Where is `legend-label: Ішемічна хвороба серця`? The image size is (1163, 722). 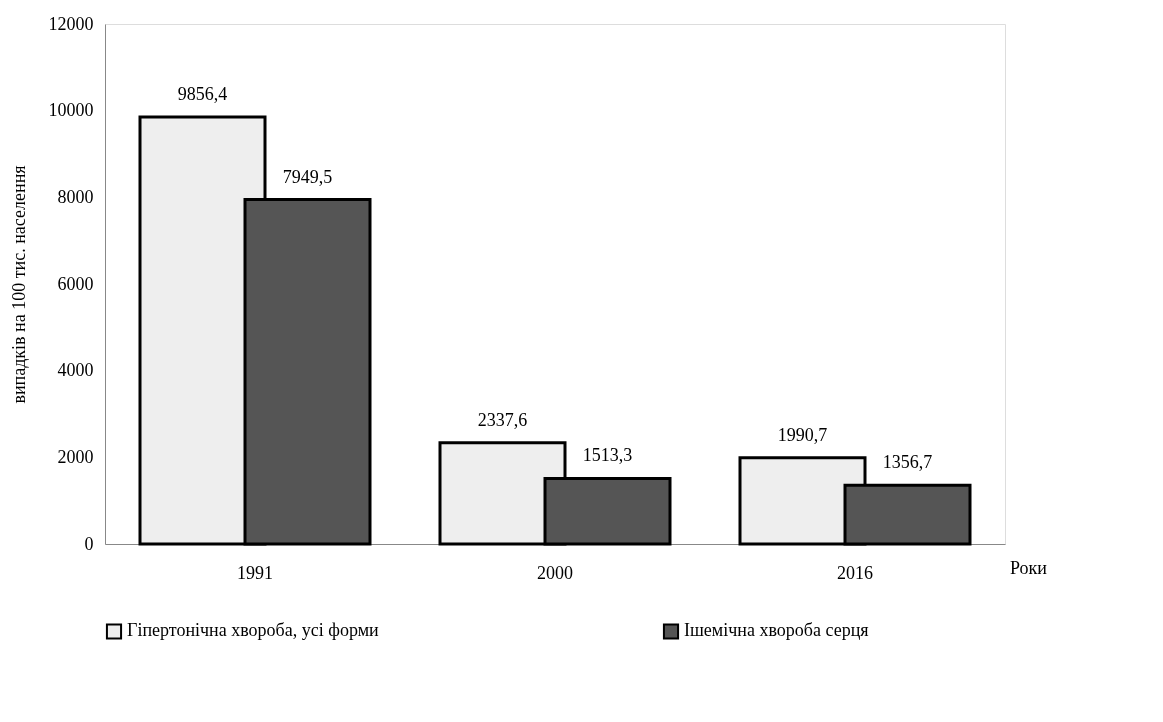
legend-label: Ішемічна хвороба серця is located at coordinates (776, 630).